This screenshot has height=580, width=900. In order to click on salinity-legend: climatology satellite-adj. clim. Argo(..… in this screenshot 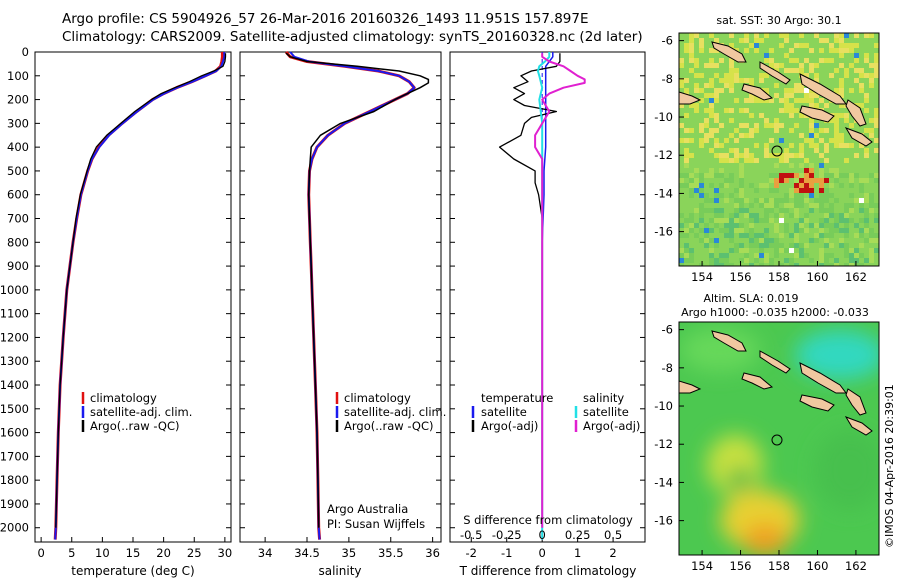, I will do `click(390, 412)`.